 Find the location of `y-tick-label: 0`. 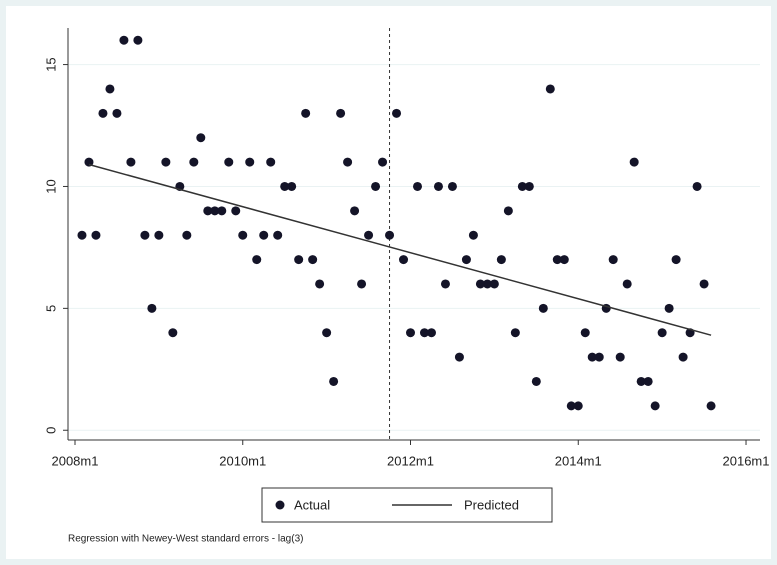

y-tick-label: 0 is located at coordinates (50, 430).